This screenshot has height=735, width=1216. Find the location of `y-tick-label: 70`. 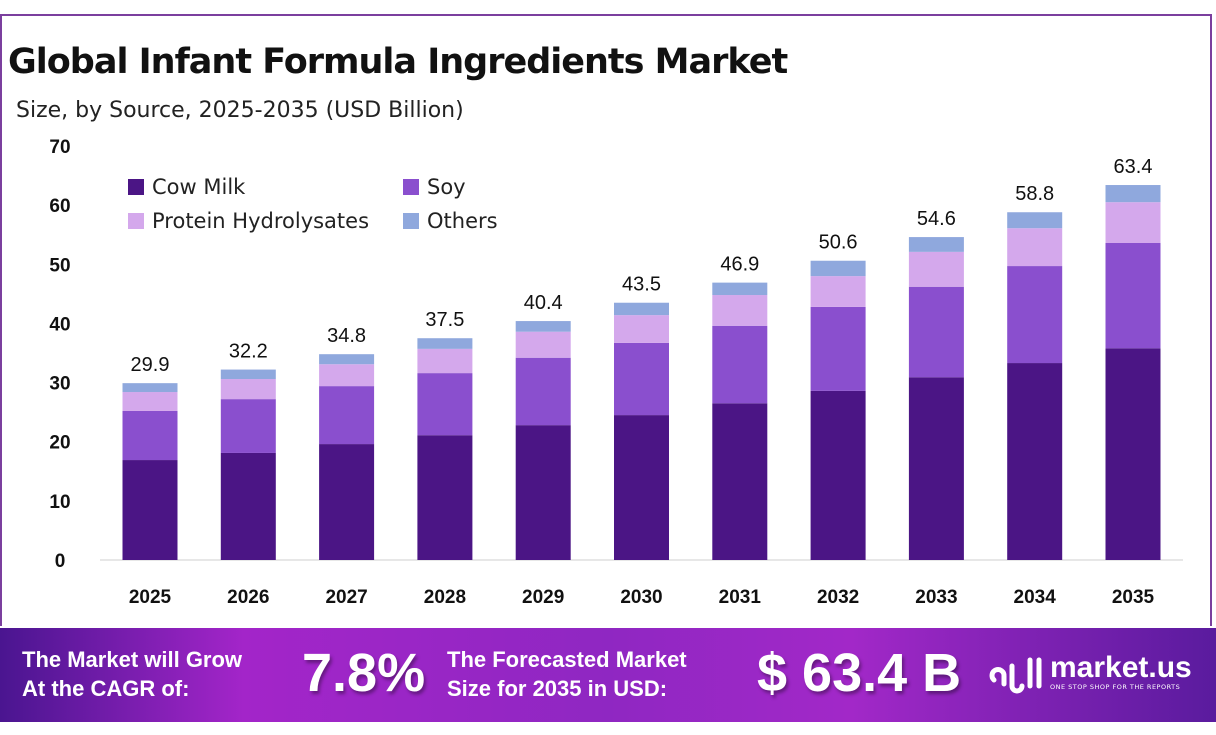

y-tick-label: 70 is located at coordinates (59, 147).